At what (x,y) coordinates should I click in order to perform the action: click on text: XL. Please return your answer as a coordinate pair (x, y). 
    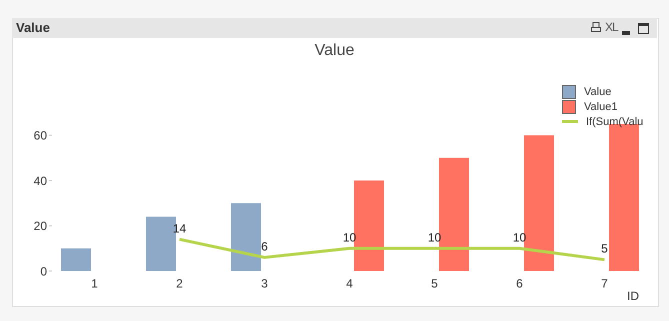
    Looking at the image, I should click on (611, 27).